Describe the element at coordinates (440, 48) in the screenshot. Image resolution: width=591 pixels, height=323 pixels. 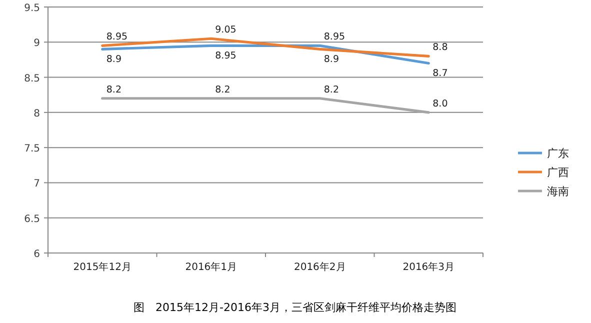
I see `data-label: 8.8` at that location.